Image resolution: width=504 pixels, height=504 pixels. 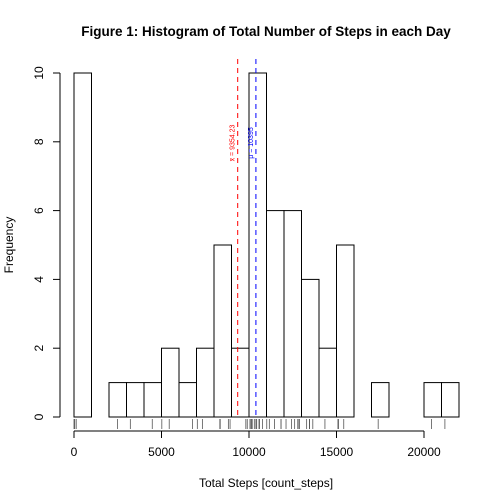 I want to click on y-axis-label: Frequency, so click(x=9, y=245).